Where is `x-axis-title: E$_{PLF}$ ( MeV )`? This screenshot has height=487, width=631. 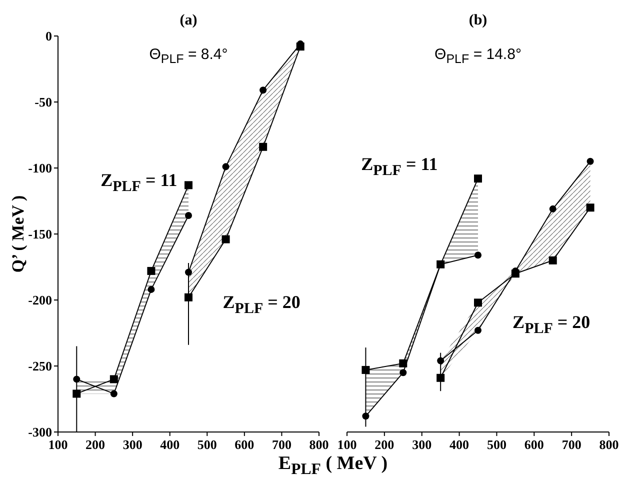 x-axis-title: E$_{PLF}$ ( MeV ) is located at coordinates (333, 465).